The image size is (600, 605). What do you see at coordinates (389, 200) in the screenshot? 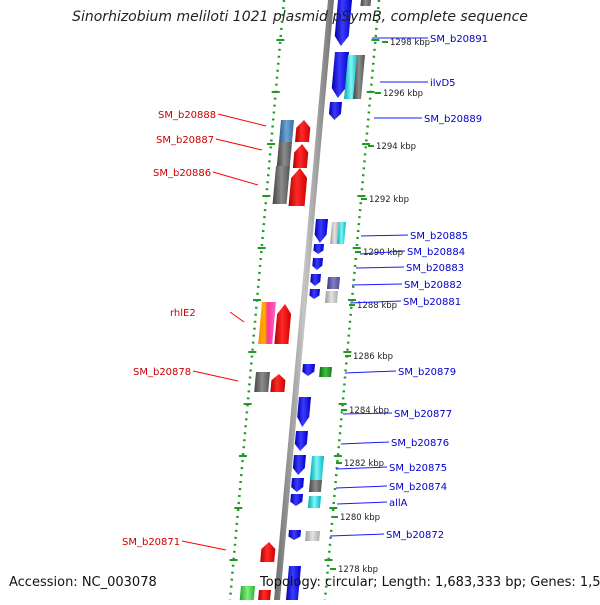
I see `ruler-tick-label: 1292 kbp` at bounding box center [389, 200].